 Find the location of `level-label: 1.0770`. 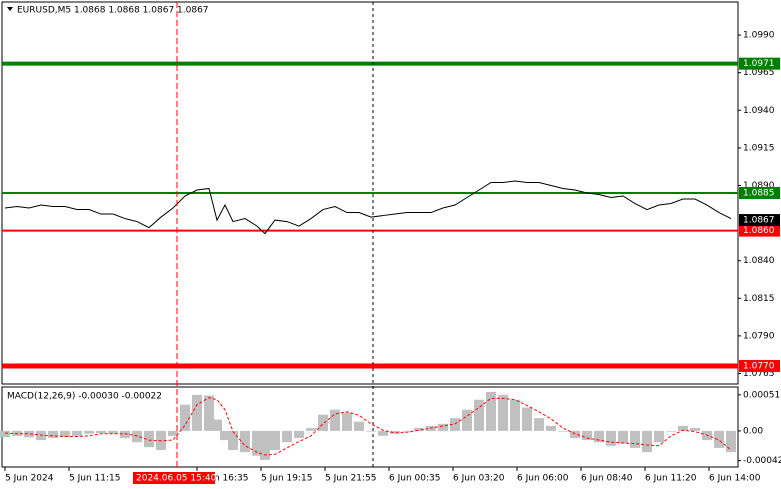

level-label: 1.0770 is located at coordinates (759, 366).